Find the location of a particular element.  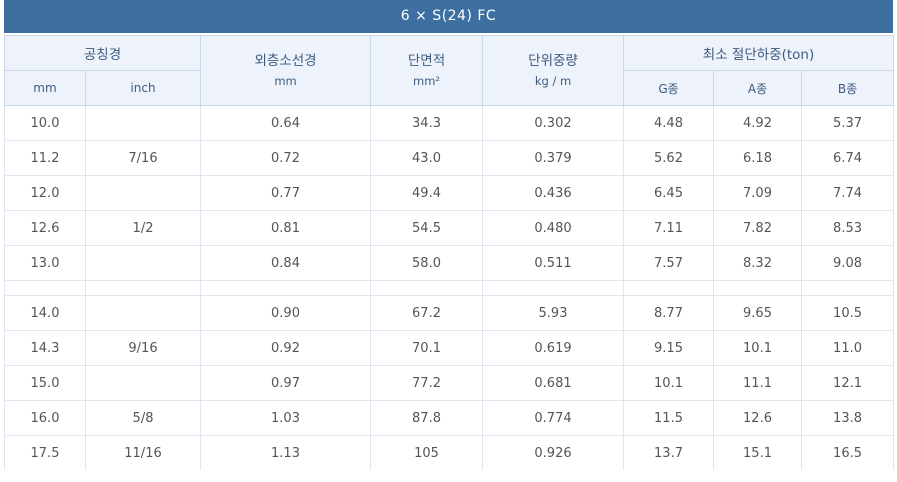

table-row: 17.5 11/16 1.13 105 0.926 13.7 15.1 16.5 is located at coordinates (449, 452).